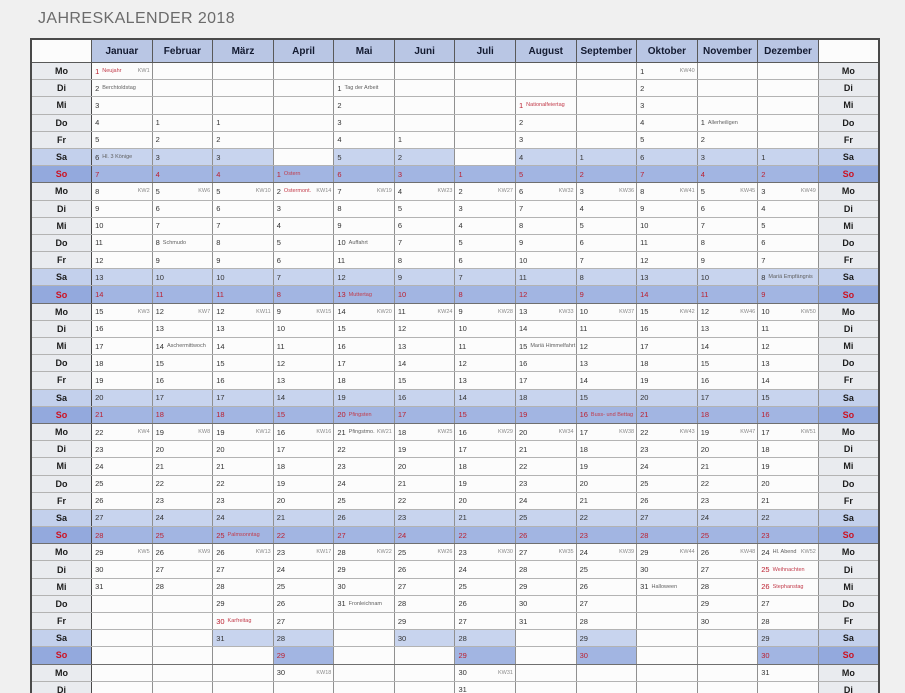 Image resolution: width=905 pixels, height=693 pixels. I want to click on weekday-label: Sa, so click(848, 397).